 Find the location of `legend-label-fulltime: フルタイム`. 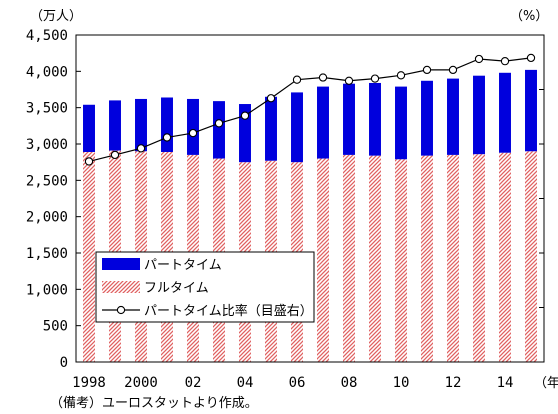

legend-label-fulltime: フルタイム is located at coordinates (176, 288).